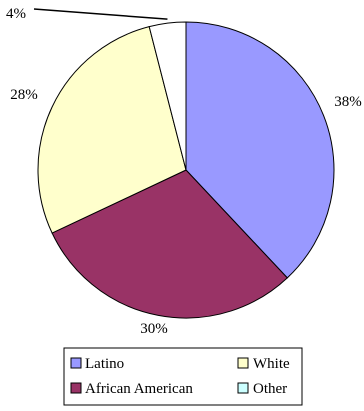 The image size is (364, 411). What do you see at coordinates (139, 389) in the screenshot?
I see `legend-label-african-american: African American` at bounding box center [139, 389].